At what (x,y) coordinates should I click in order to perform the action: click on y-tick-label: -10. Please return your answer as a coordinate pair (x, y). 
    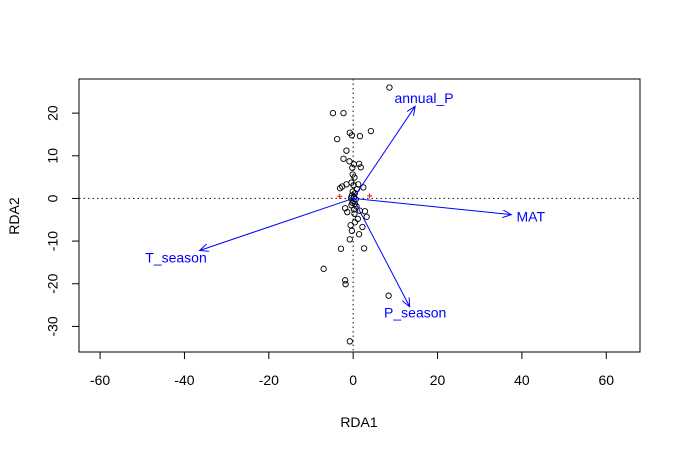
    Looking at the image, I should click on (53, 241).